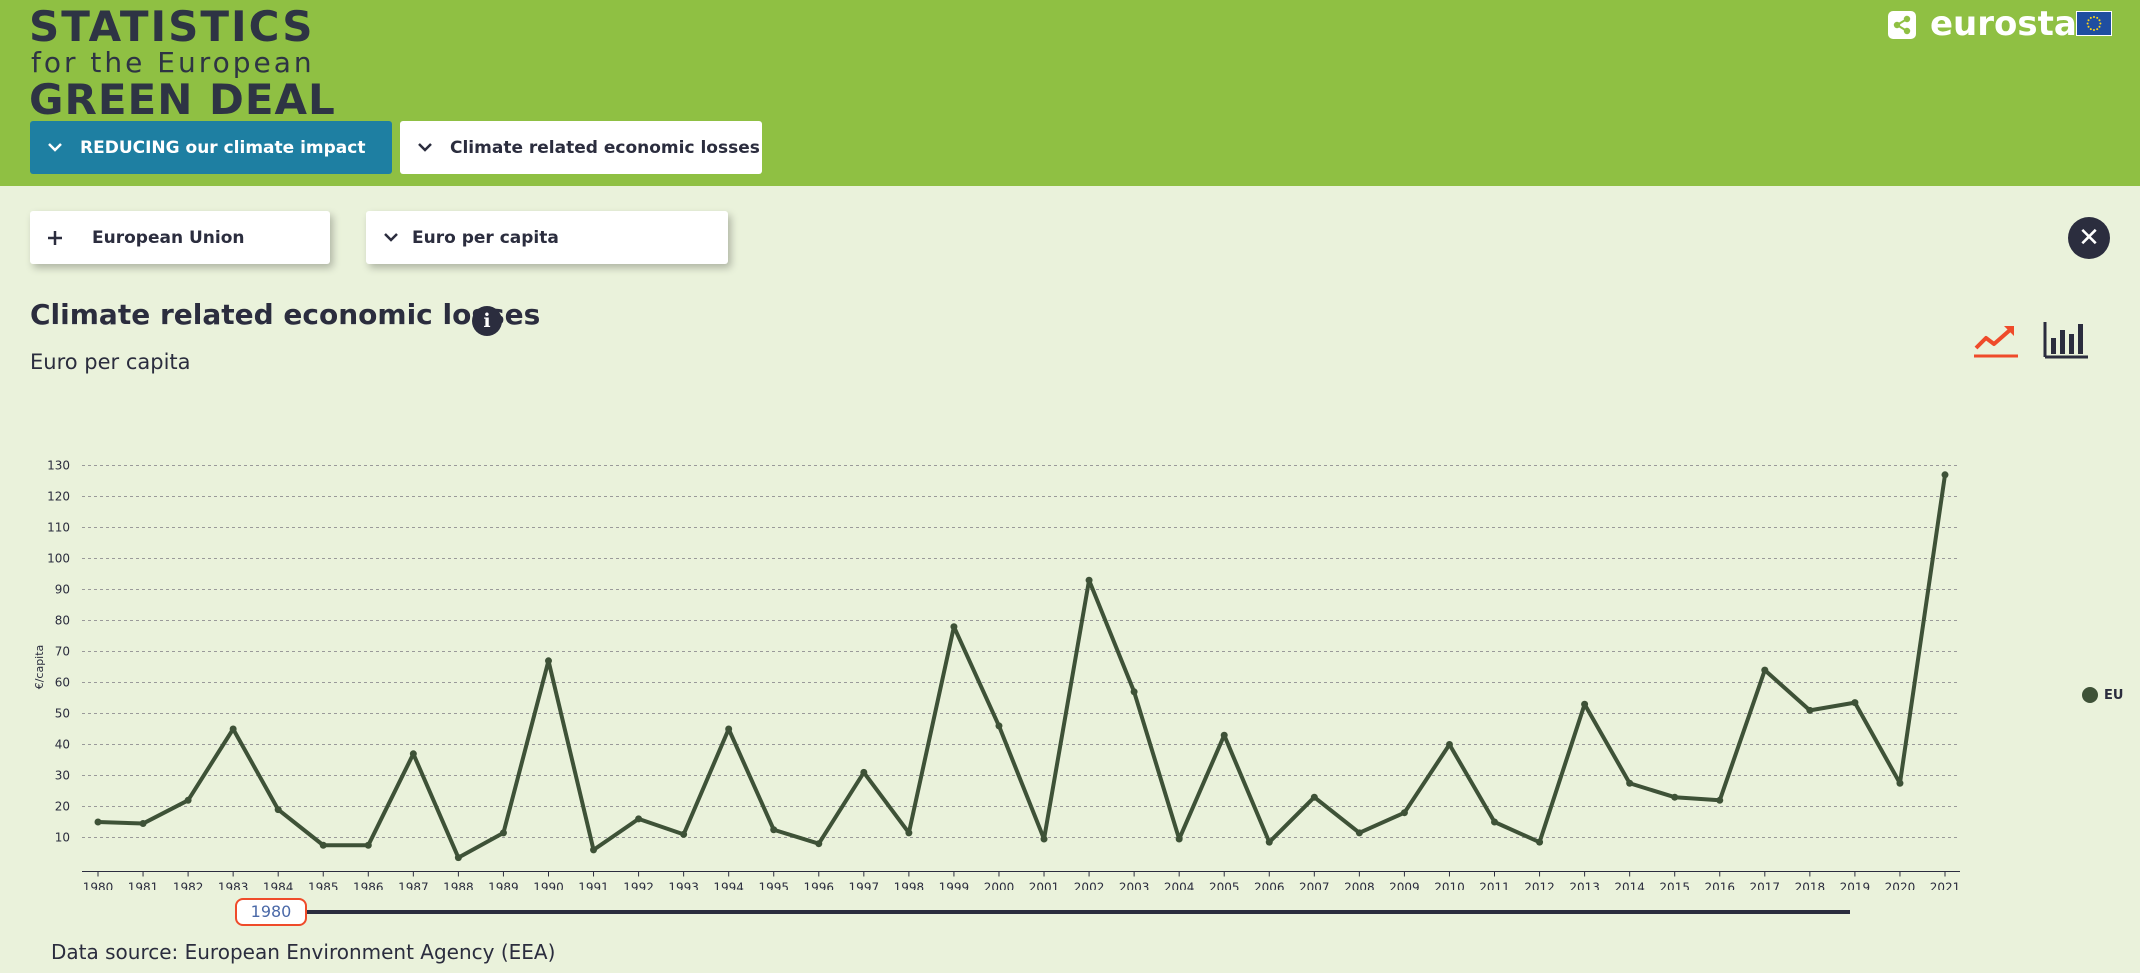 The width and height of the screenshot is (2140, 973). What do you see at coordinates (1449, 886) in the screenshot?
I see `x-tick-label: 2010` at bounding box center [1449, 886].